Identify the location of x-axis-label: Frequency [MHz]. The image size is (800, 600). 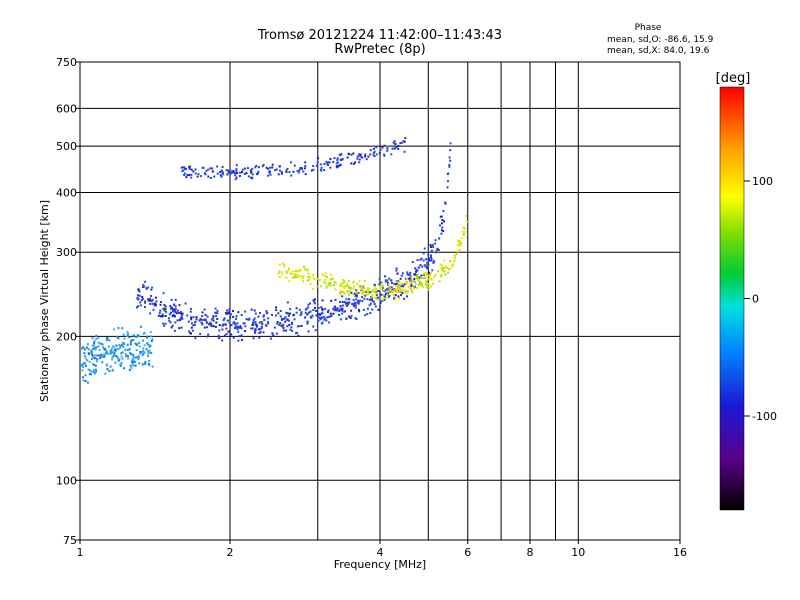
(380, 564).